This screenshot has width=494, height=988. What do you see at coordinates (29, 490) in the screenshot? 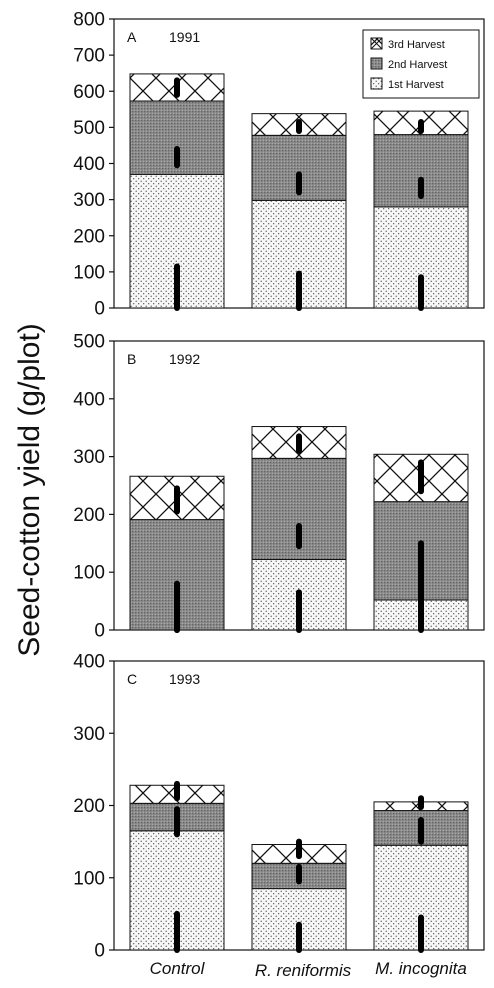
I see `y-axis-label: Seed-cotton yield (g/plot)` at bounding box center [29, 490].